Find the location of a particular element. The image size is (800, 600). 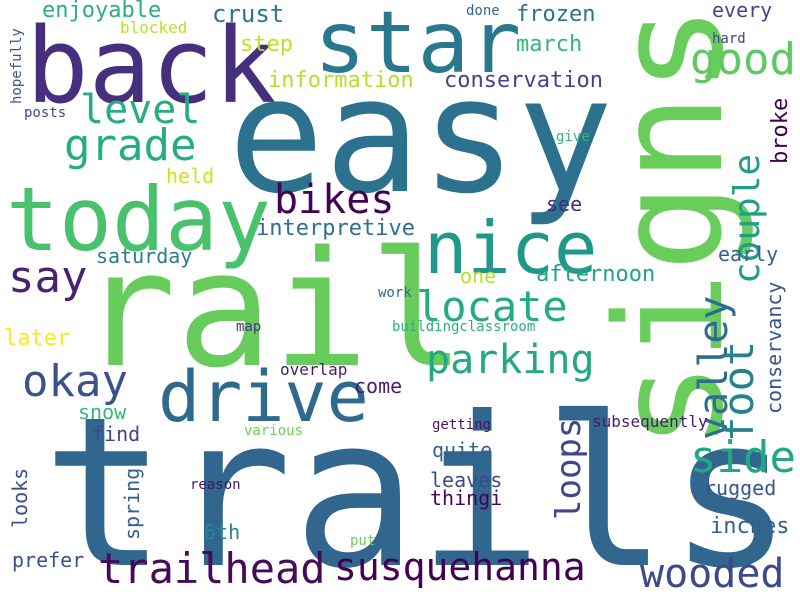

word-quite: quite is located at coordinates (462, 450).